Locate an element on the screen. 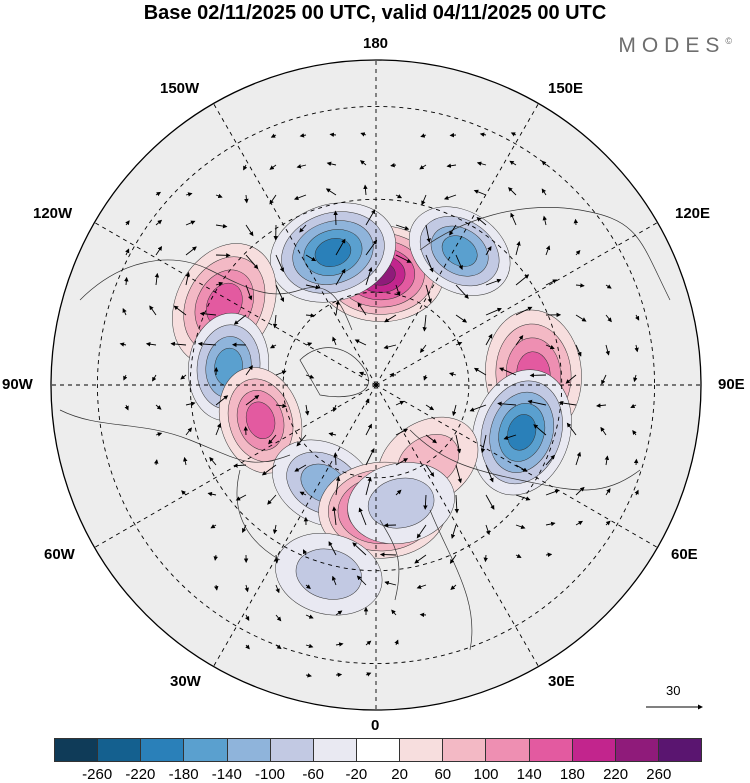  colorbar-tick-label: -220 is located at coordinates (140, 774).